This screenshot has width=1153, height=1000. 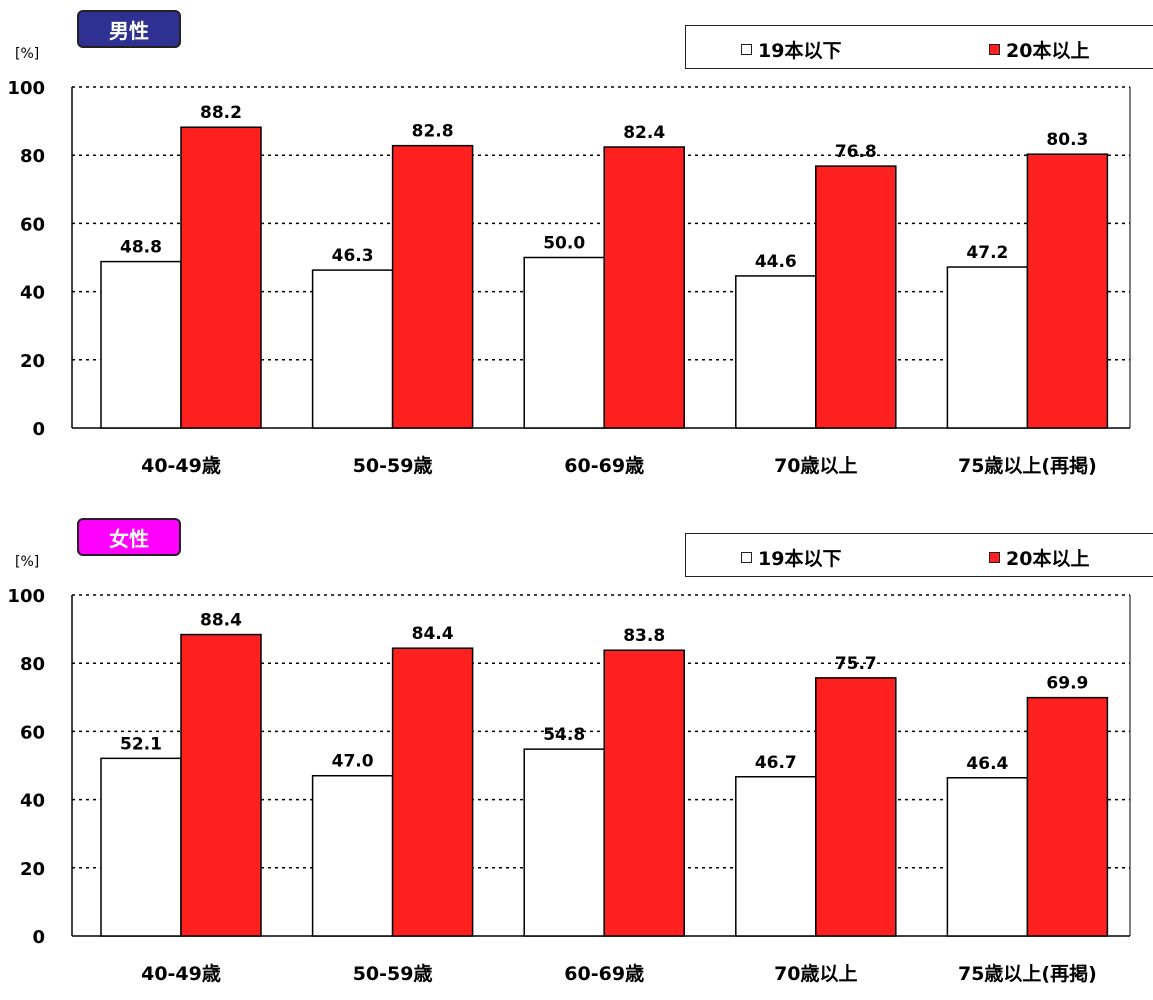 I want to click on data-label: 54.8, so click(x=564, y=735).